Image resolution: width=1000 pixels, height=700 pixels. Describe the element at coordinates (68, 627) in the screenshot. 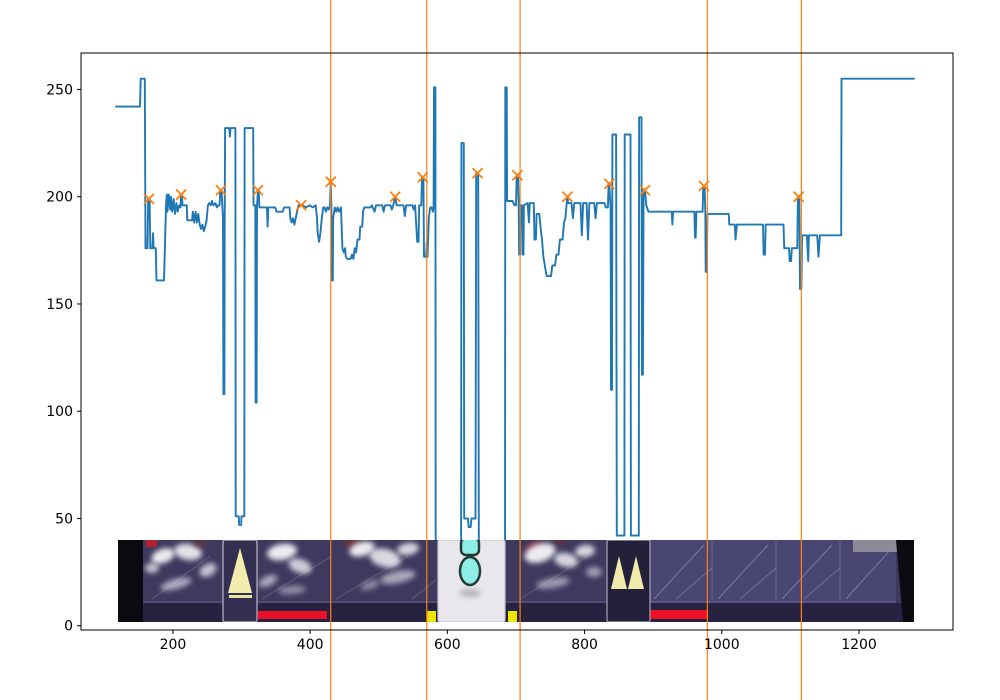

I see `y-tick-label: 0` at that location.